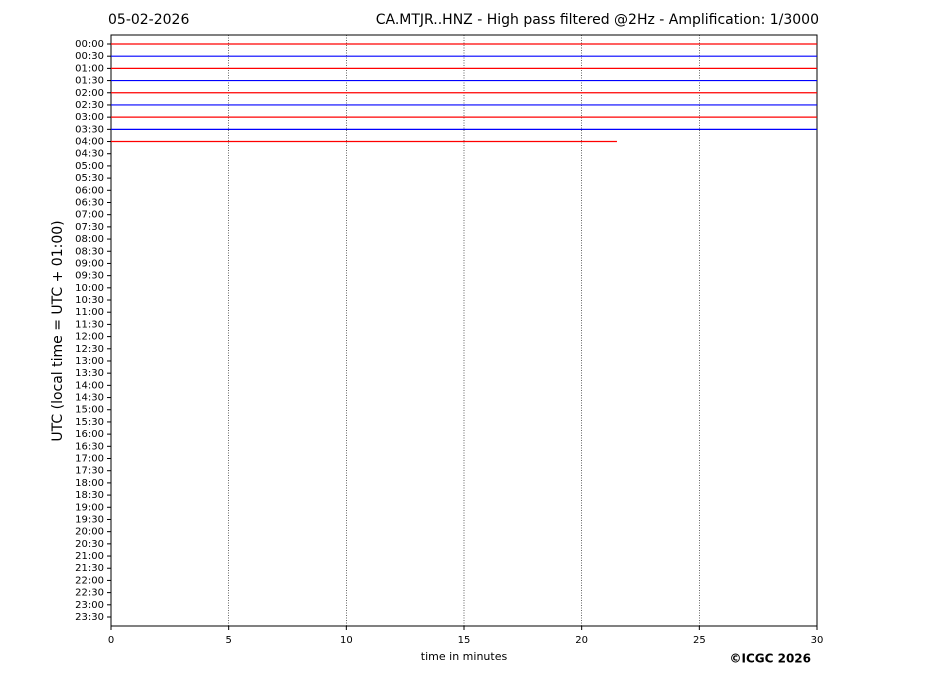  What do you see at coordinates (89, 337) in the screenshot?
I see `y-tick-label: 12:00` at bounding box center [89, 337].